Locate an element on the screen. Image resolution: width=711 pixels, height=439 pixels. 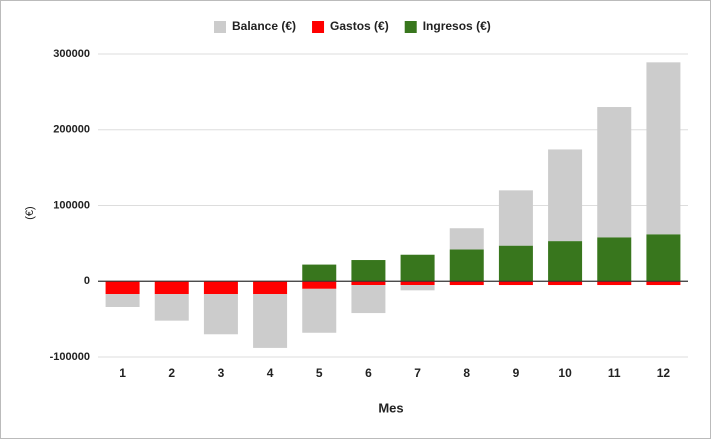
x-tick-label: 6 is located at coordinates (368, 373).